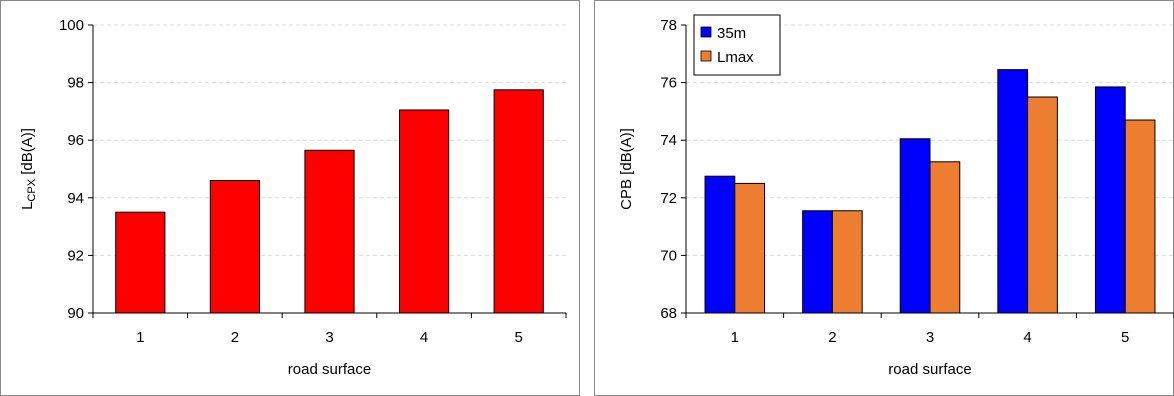 This screenshot has width=1174, height=396. What do you see at coordinates (1110, 200) in the screenshot?
I see `chart1-bar-s0-c5` at bounding box center [1110, 200].